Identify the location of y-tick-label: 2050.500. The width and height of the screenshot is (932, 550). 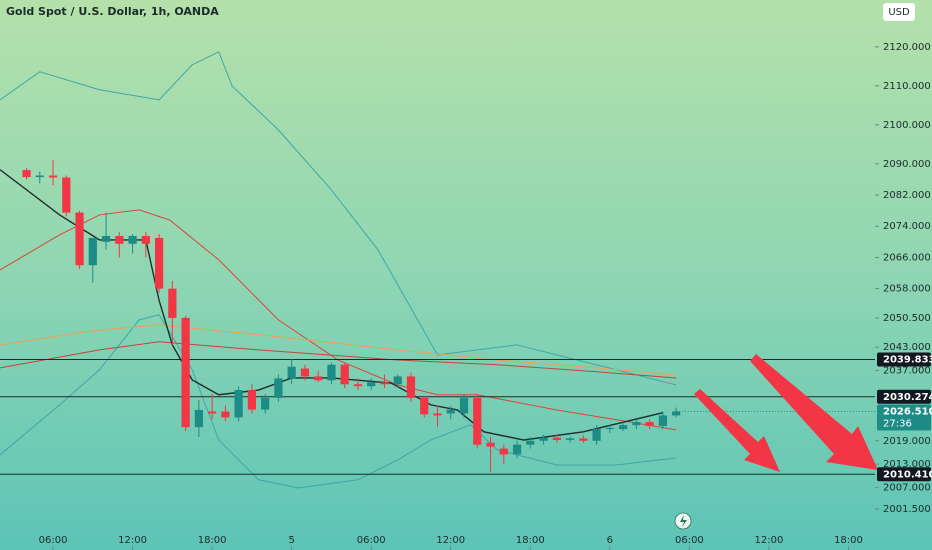
(907, 318).